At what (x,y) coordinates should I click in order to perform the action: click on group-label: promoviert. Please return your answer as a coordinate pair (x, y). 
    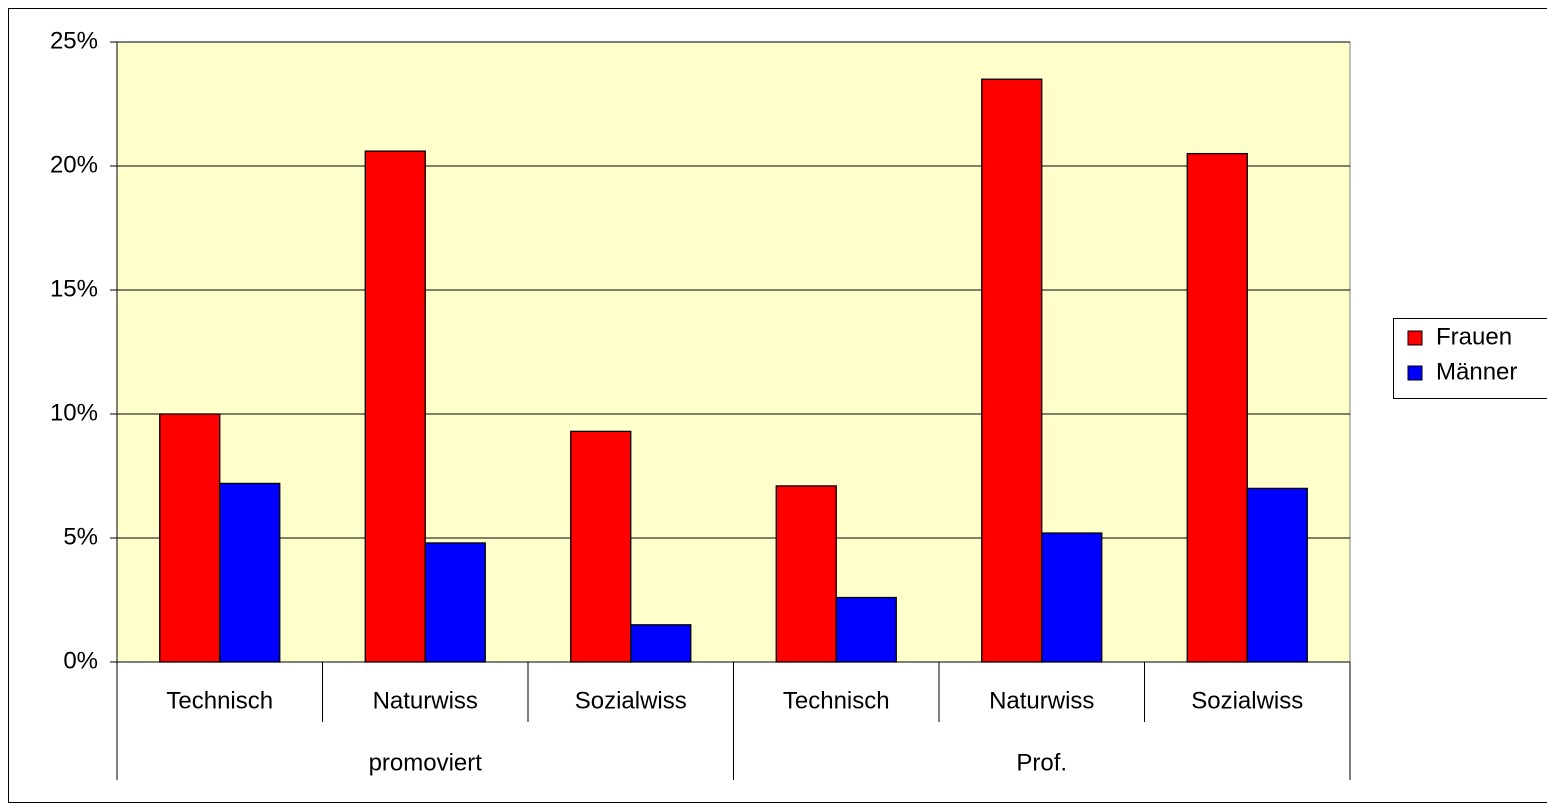
    Looking at the image, I should click on (426, 762).